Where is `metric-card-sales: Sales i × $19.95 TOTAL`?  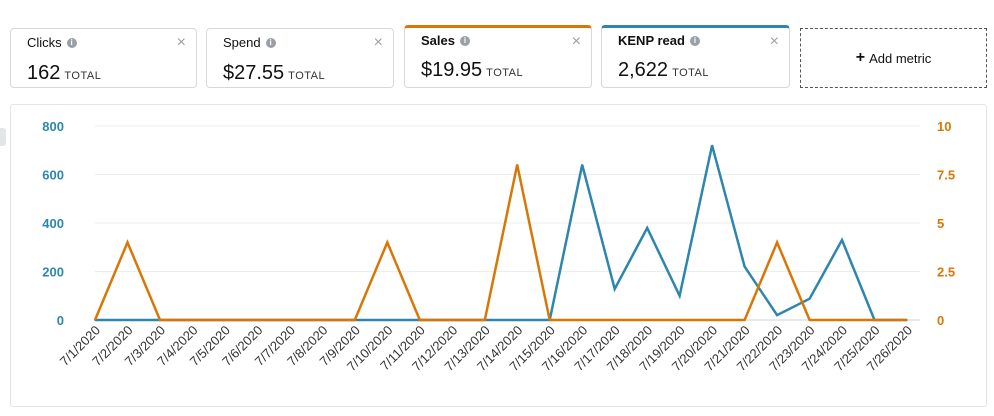
metric-card-sales: Sales i × $19.95 TOTAL is located at coordinates (498, 56).